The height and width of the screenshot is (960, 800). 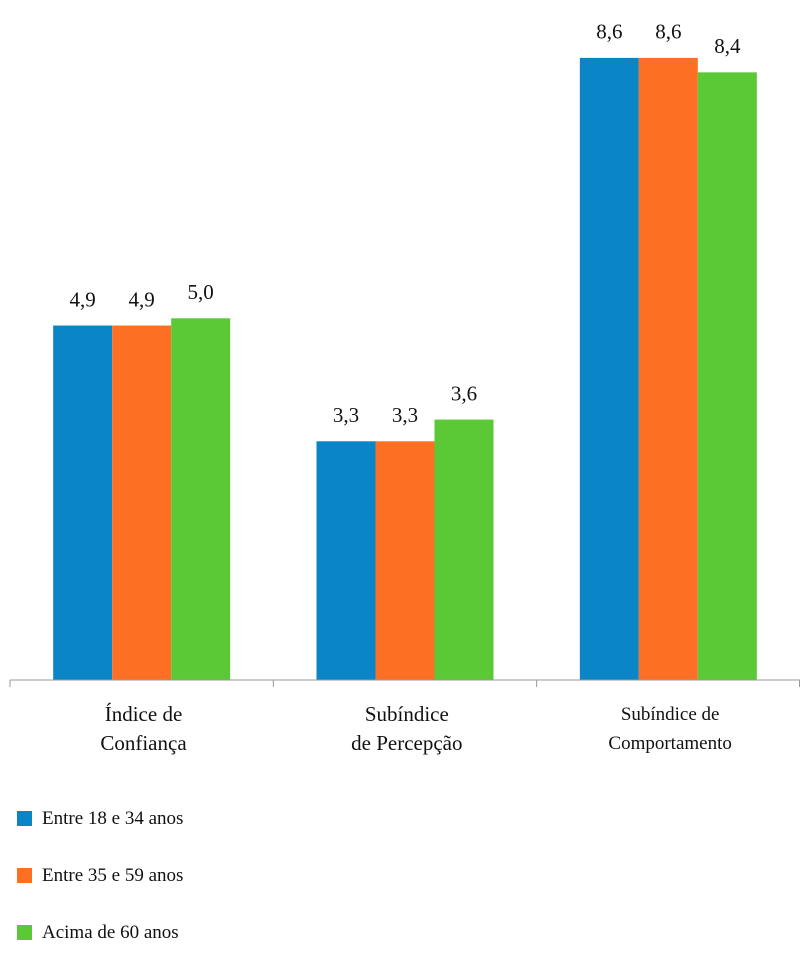 I want to click on legend-label: Entre 35 e 59 anos, so click(x=113, y=875).